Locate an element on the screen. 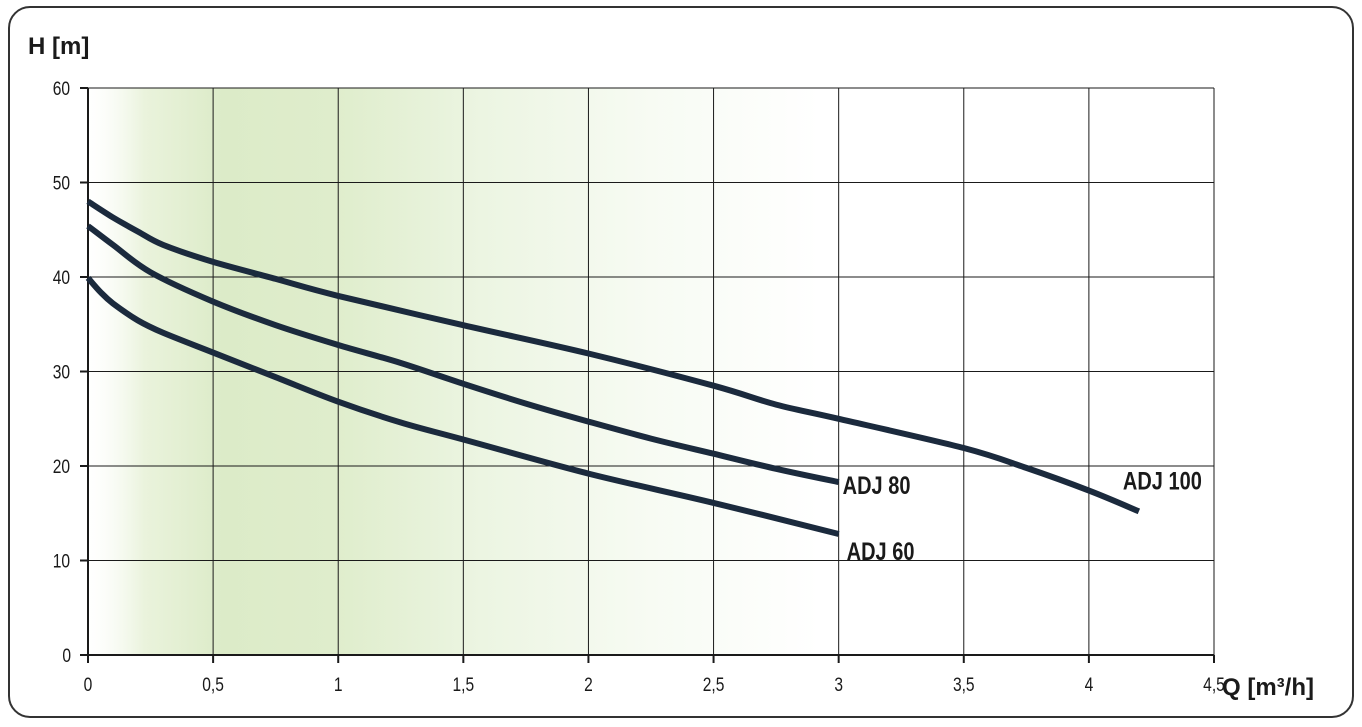 The width and height of the screenshot is (1362, 727). x-tick-label: 1,5 is located at coordinates (464, 685).